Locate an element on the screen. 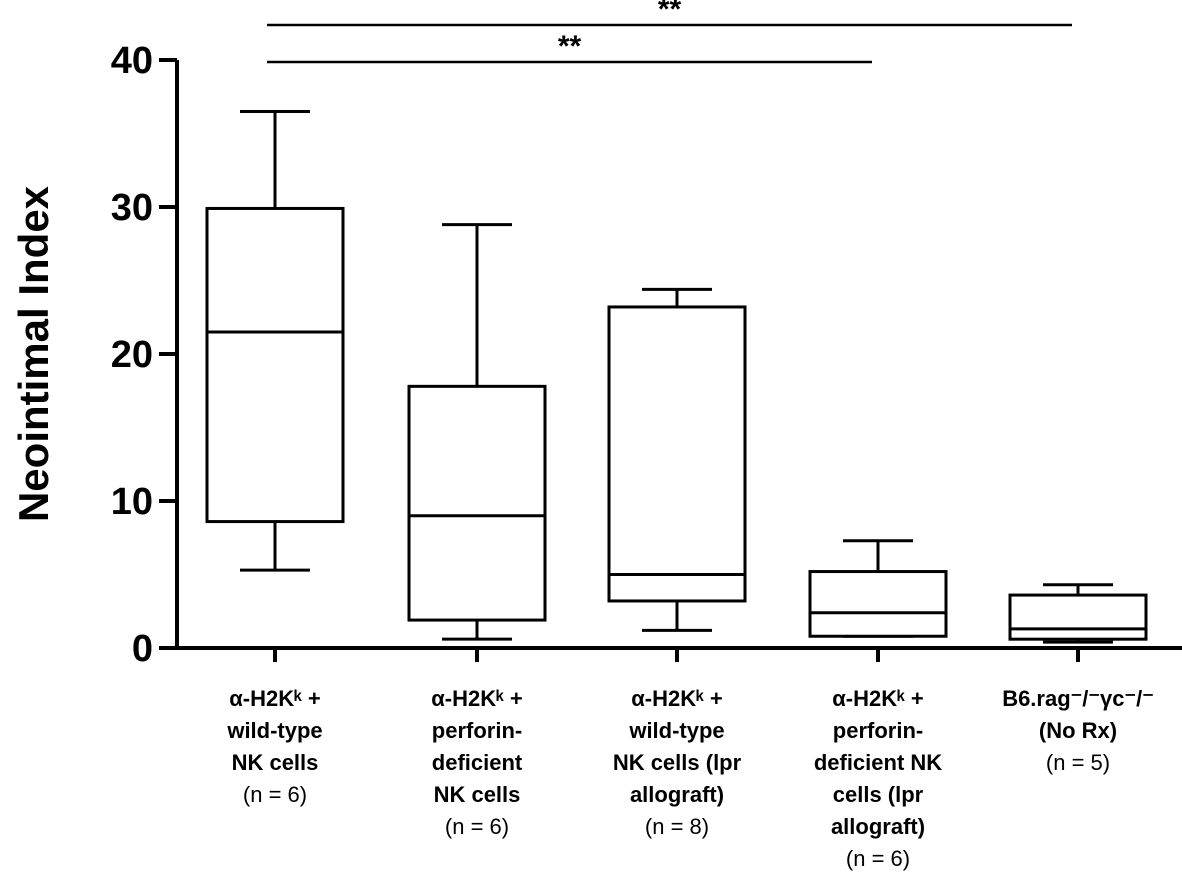 The width and height of the screenshot is (1182, 882). x-category-label: (n = 5) is located at coordinates (1078, 762).